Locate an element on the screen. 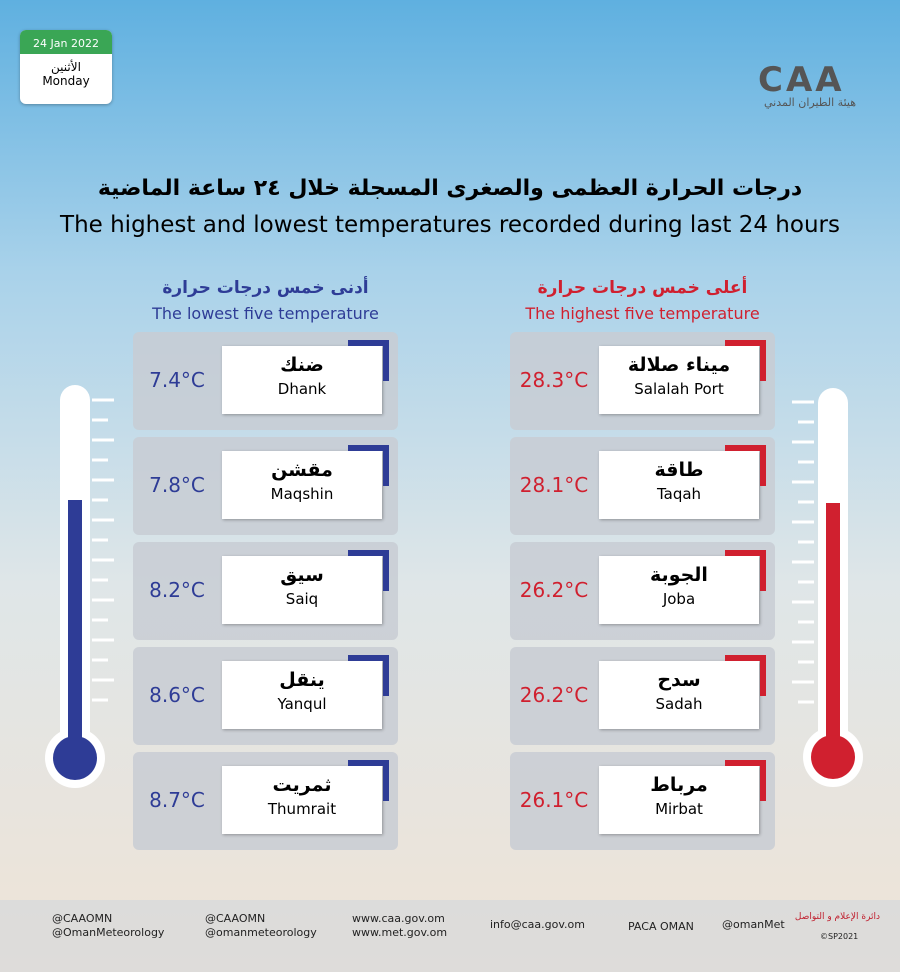 The image size is (900, 972). dept: دائرة الإعلام و التواصل is located at coordinates (837, 917).